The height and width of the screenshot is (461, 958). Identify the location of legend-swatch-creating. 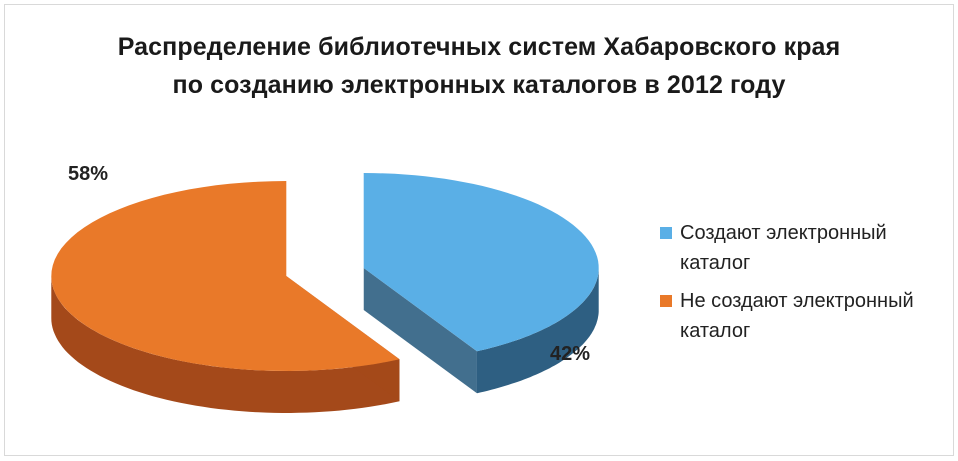
(666, 233).